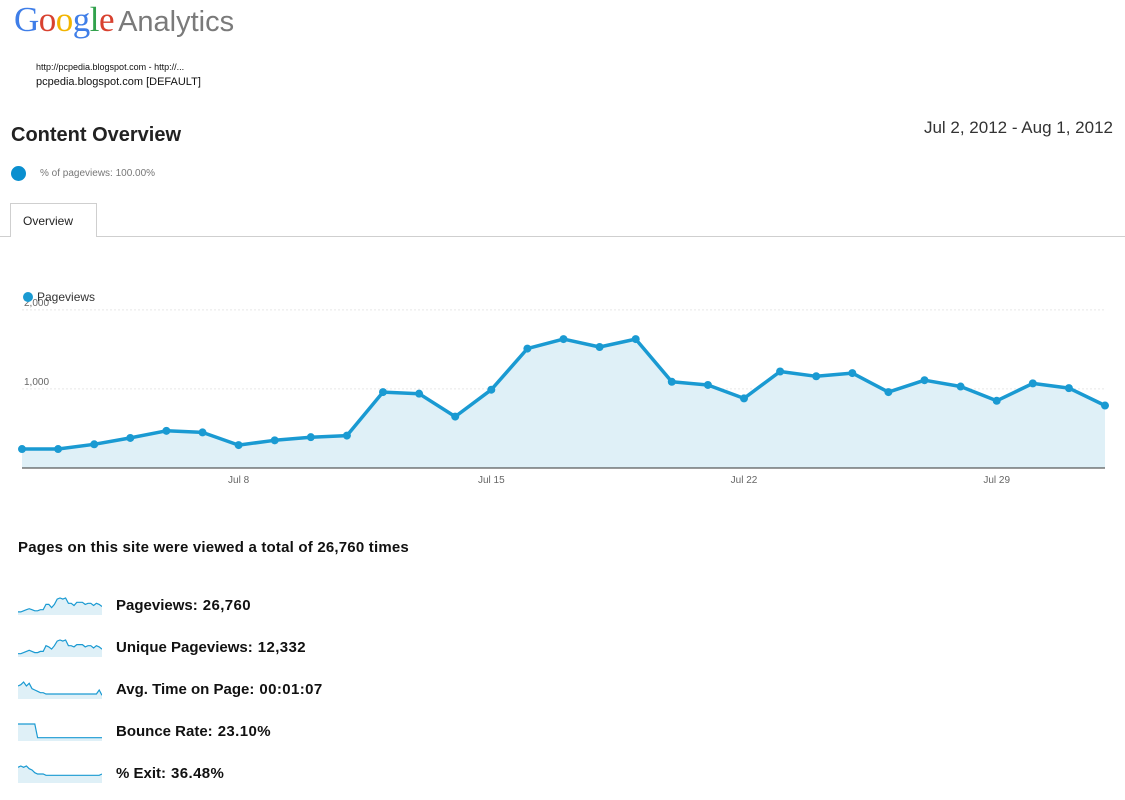 The width and height of the screenshot is (1125, 800). Describe the element at coordinates (184, 647) in the screenshot. I see `metric-label: Unique Pageviews:` at that location.